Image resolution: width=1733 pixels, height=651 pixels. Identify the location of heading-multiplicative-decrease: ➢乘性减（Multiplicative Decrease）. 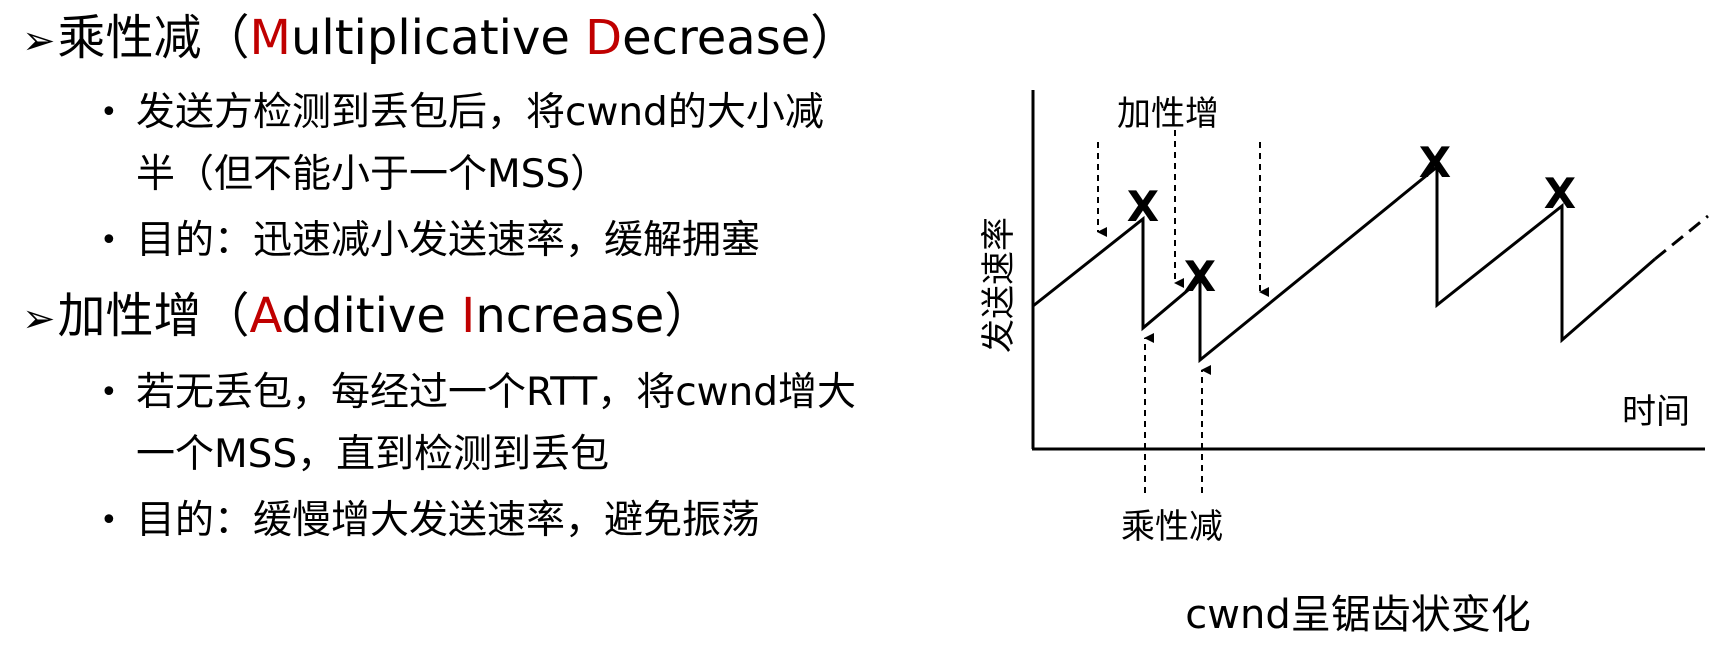
(440, 38).